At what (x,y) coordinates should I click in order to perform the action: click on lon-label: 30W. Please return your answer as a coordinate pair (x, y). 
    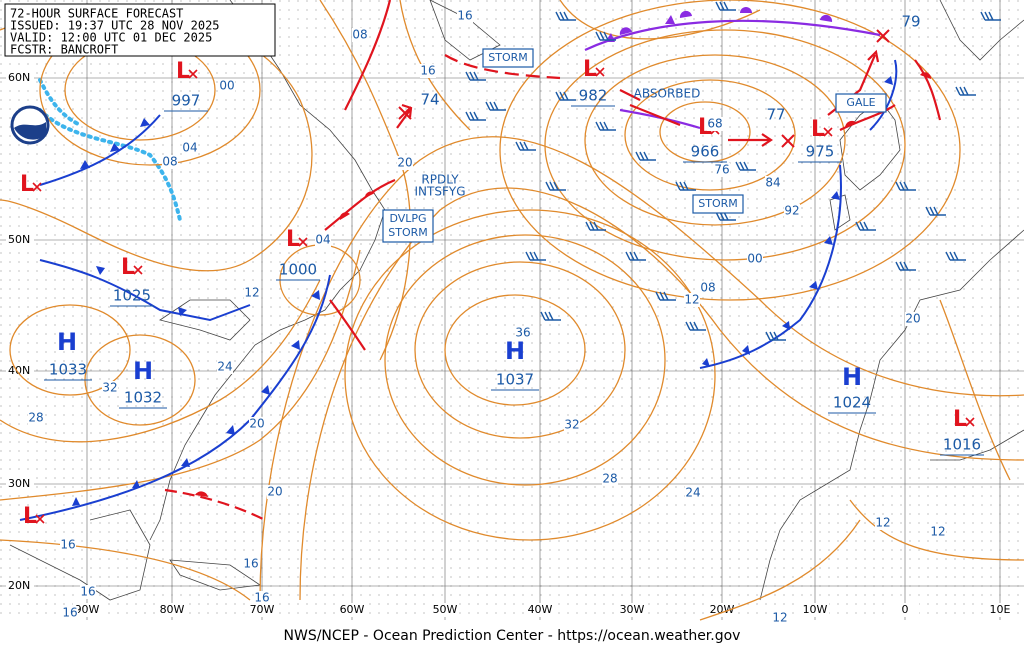
    Looking at the image, I should click on (632, 609).